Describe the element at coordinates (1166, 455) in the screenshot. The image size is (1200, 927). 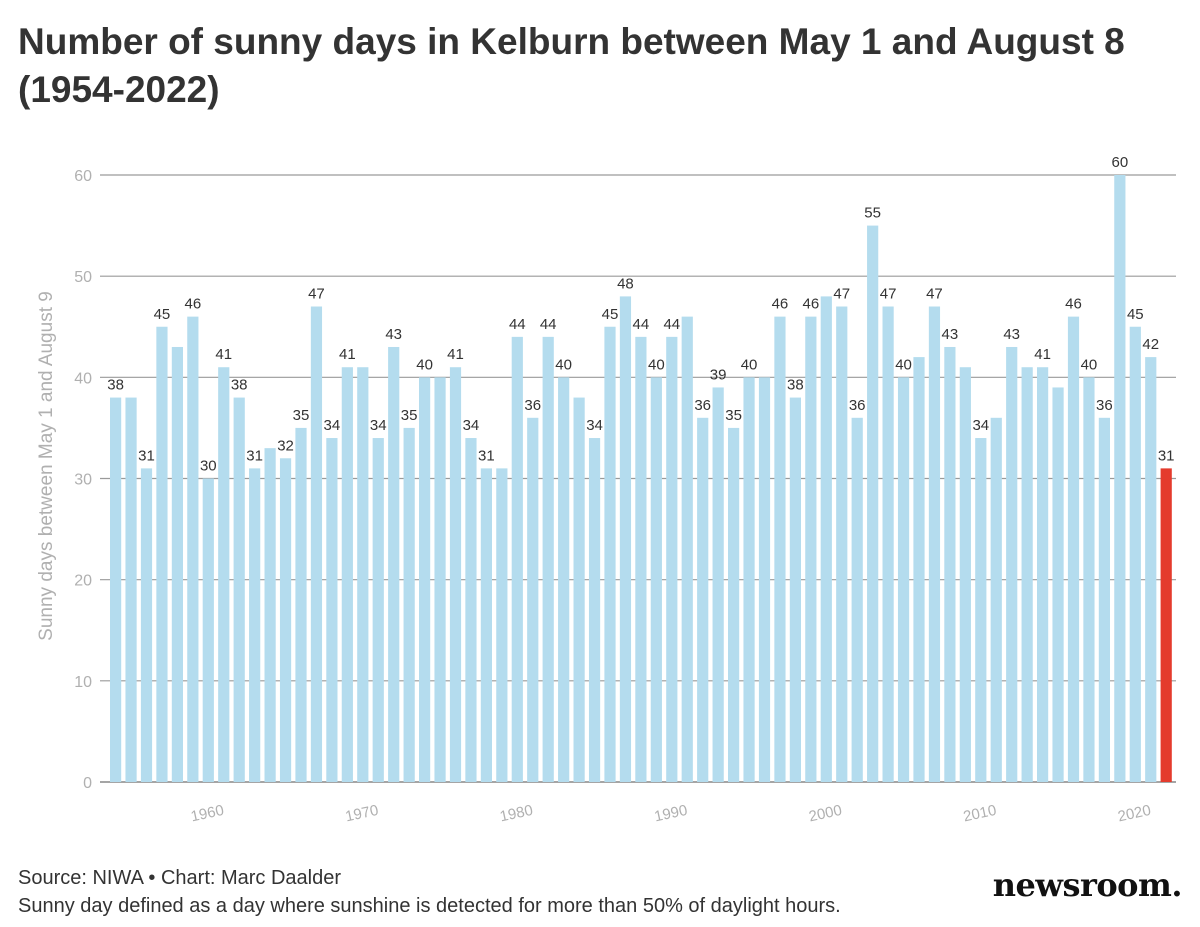
I see `data-label-2022: 31` at that location.